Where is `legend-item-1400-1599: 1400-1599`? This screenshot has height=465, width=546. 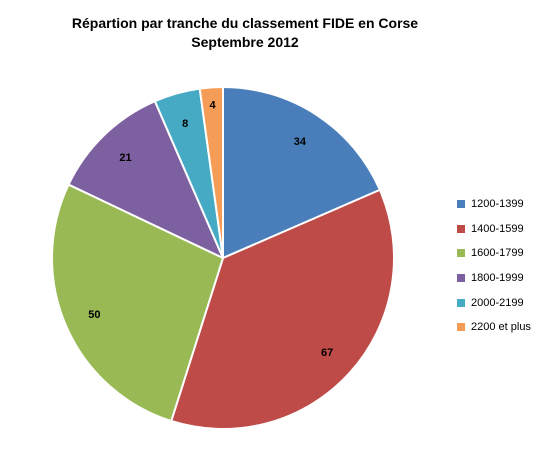 legend-item-1400-1599: 1400-1599 is located at coordinates (494, 229).